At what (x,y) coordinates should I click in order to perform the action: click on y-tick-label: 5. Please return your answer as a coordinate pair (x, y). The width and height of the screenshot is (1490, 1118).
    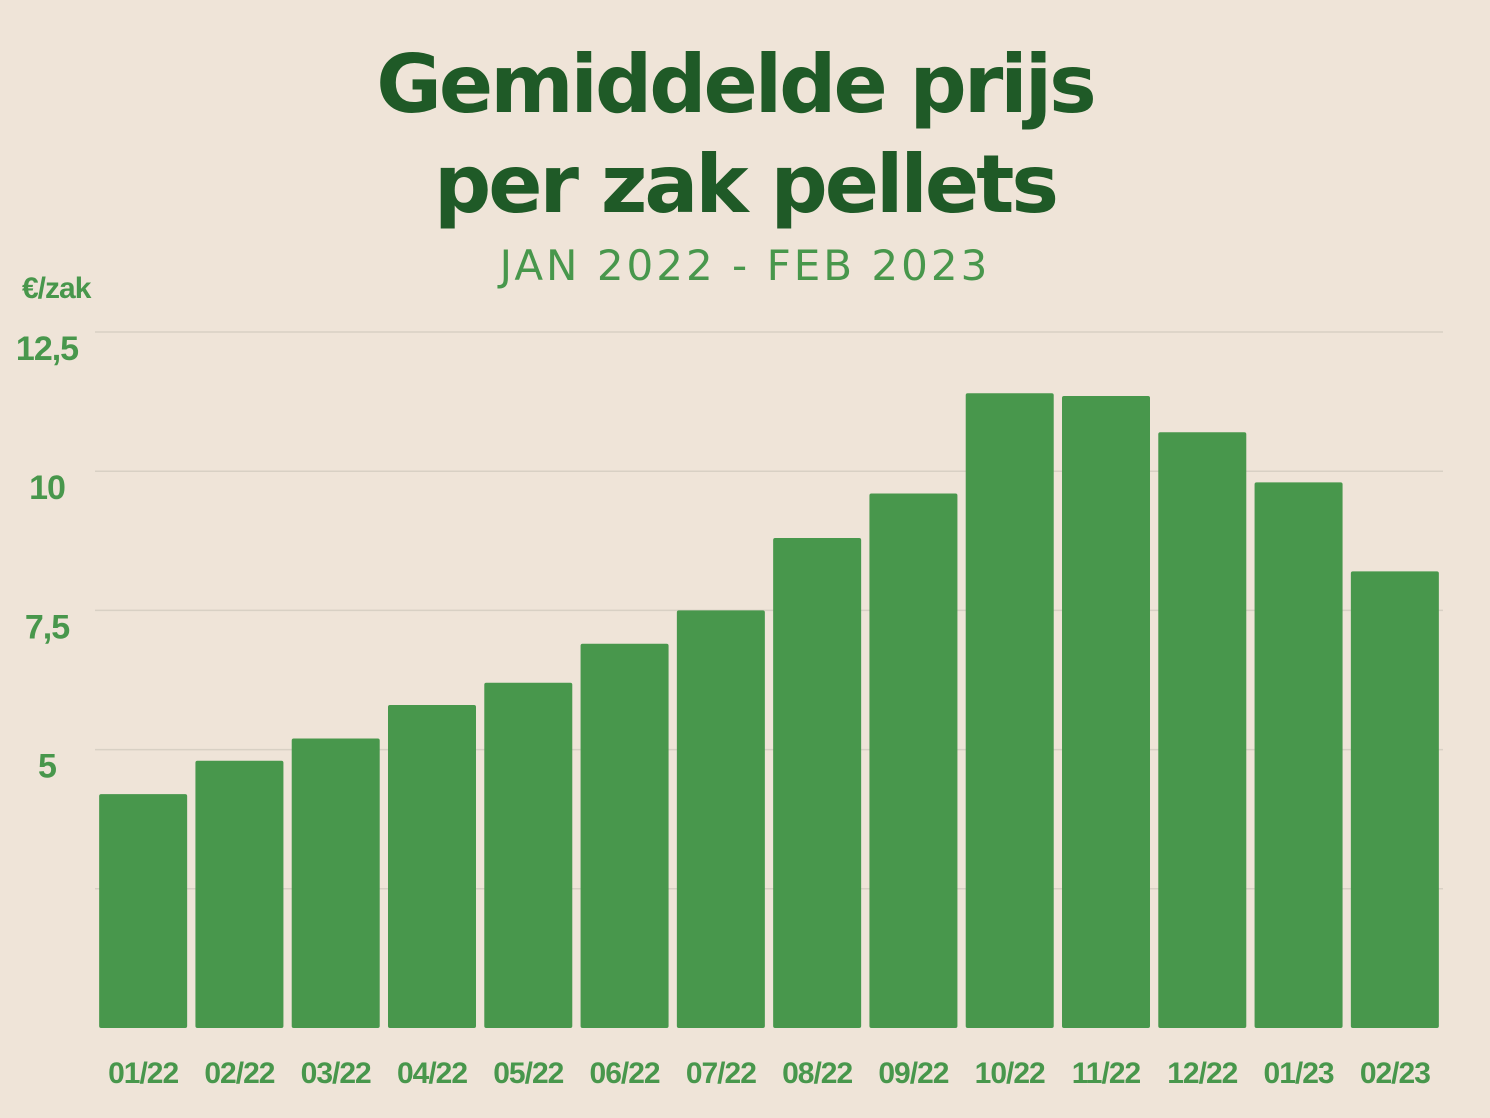
    Looking at the image, I should click on (47, 767).